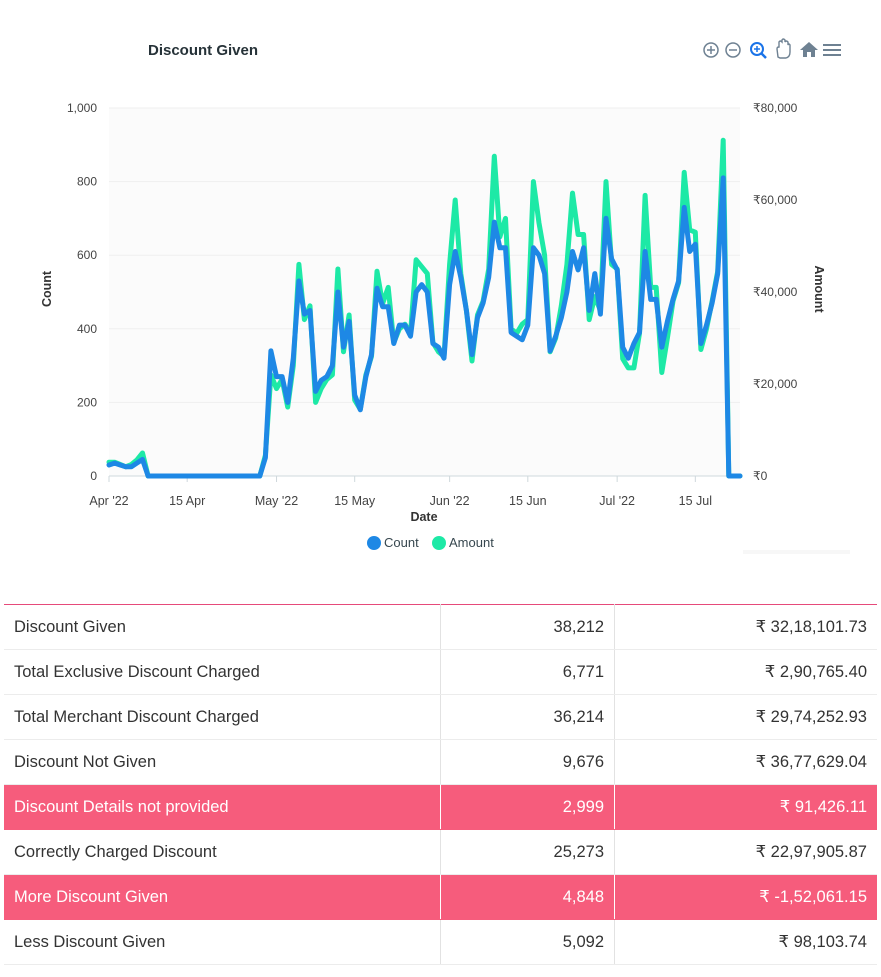 This screenshot has height=977, width=881. What do you see at coordinates (809, 49) in the screenshot?
I see `home-reset-icon` at bounding box center [809, 49].